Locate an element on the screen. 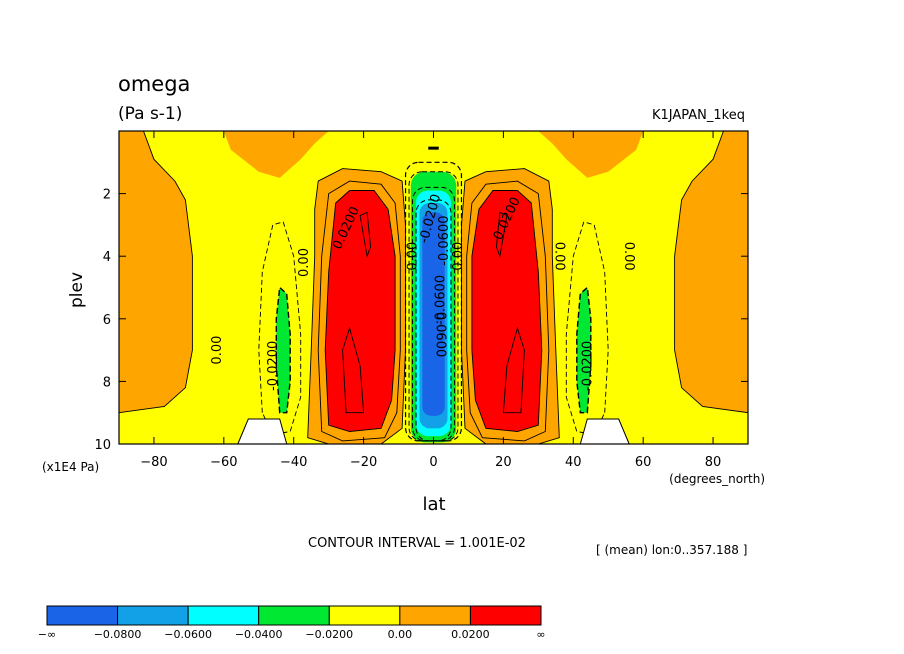  y-tick-label: 4 is located at coordinates (107, 257).